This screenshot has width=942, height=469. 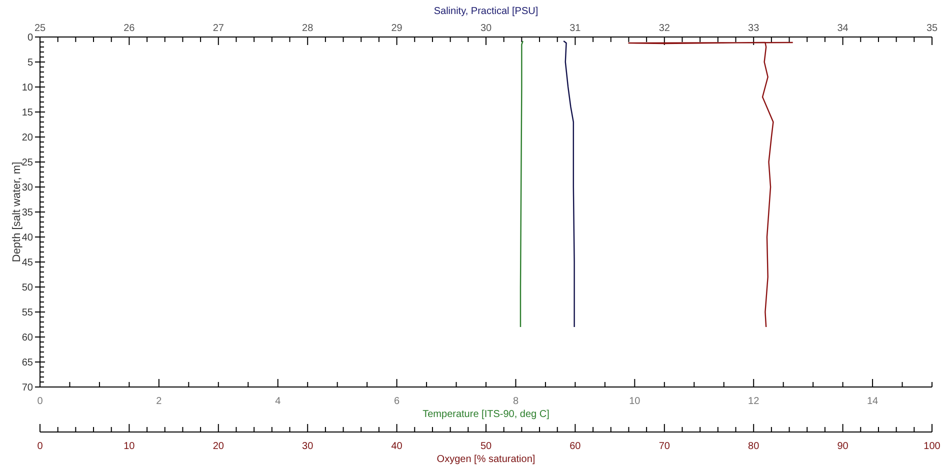 What do you see at coordinates (397, 401) in the screenshot?
I see `x-tick-label: 6` at bounding box center [397, 401].